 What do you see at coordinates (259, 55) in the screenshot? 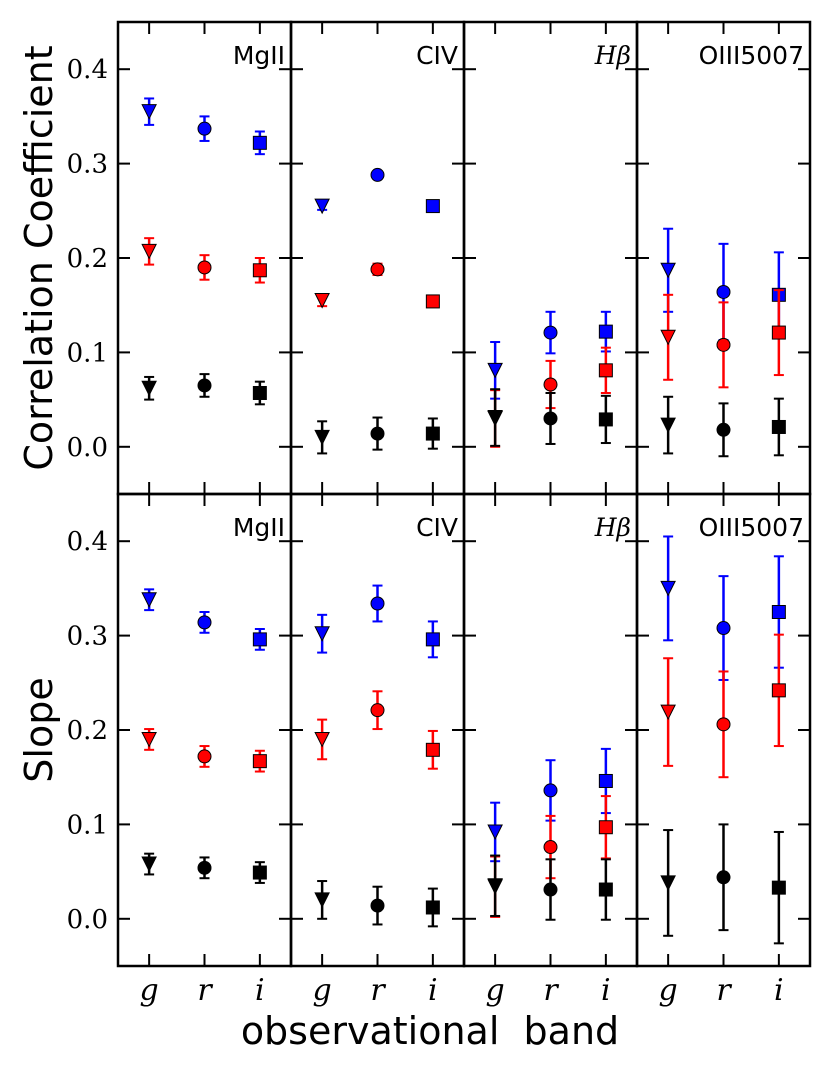
I see `panel-title: MgII` at bounding box center [259, 55].